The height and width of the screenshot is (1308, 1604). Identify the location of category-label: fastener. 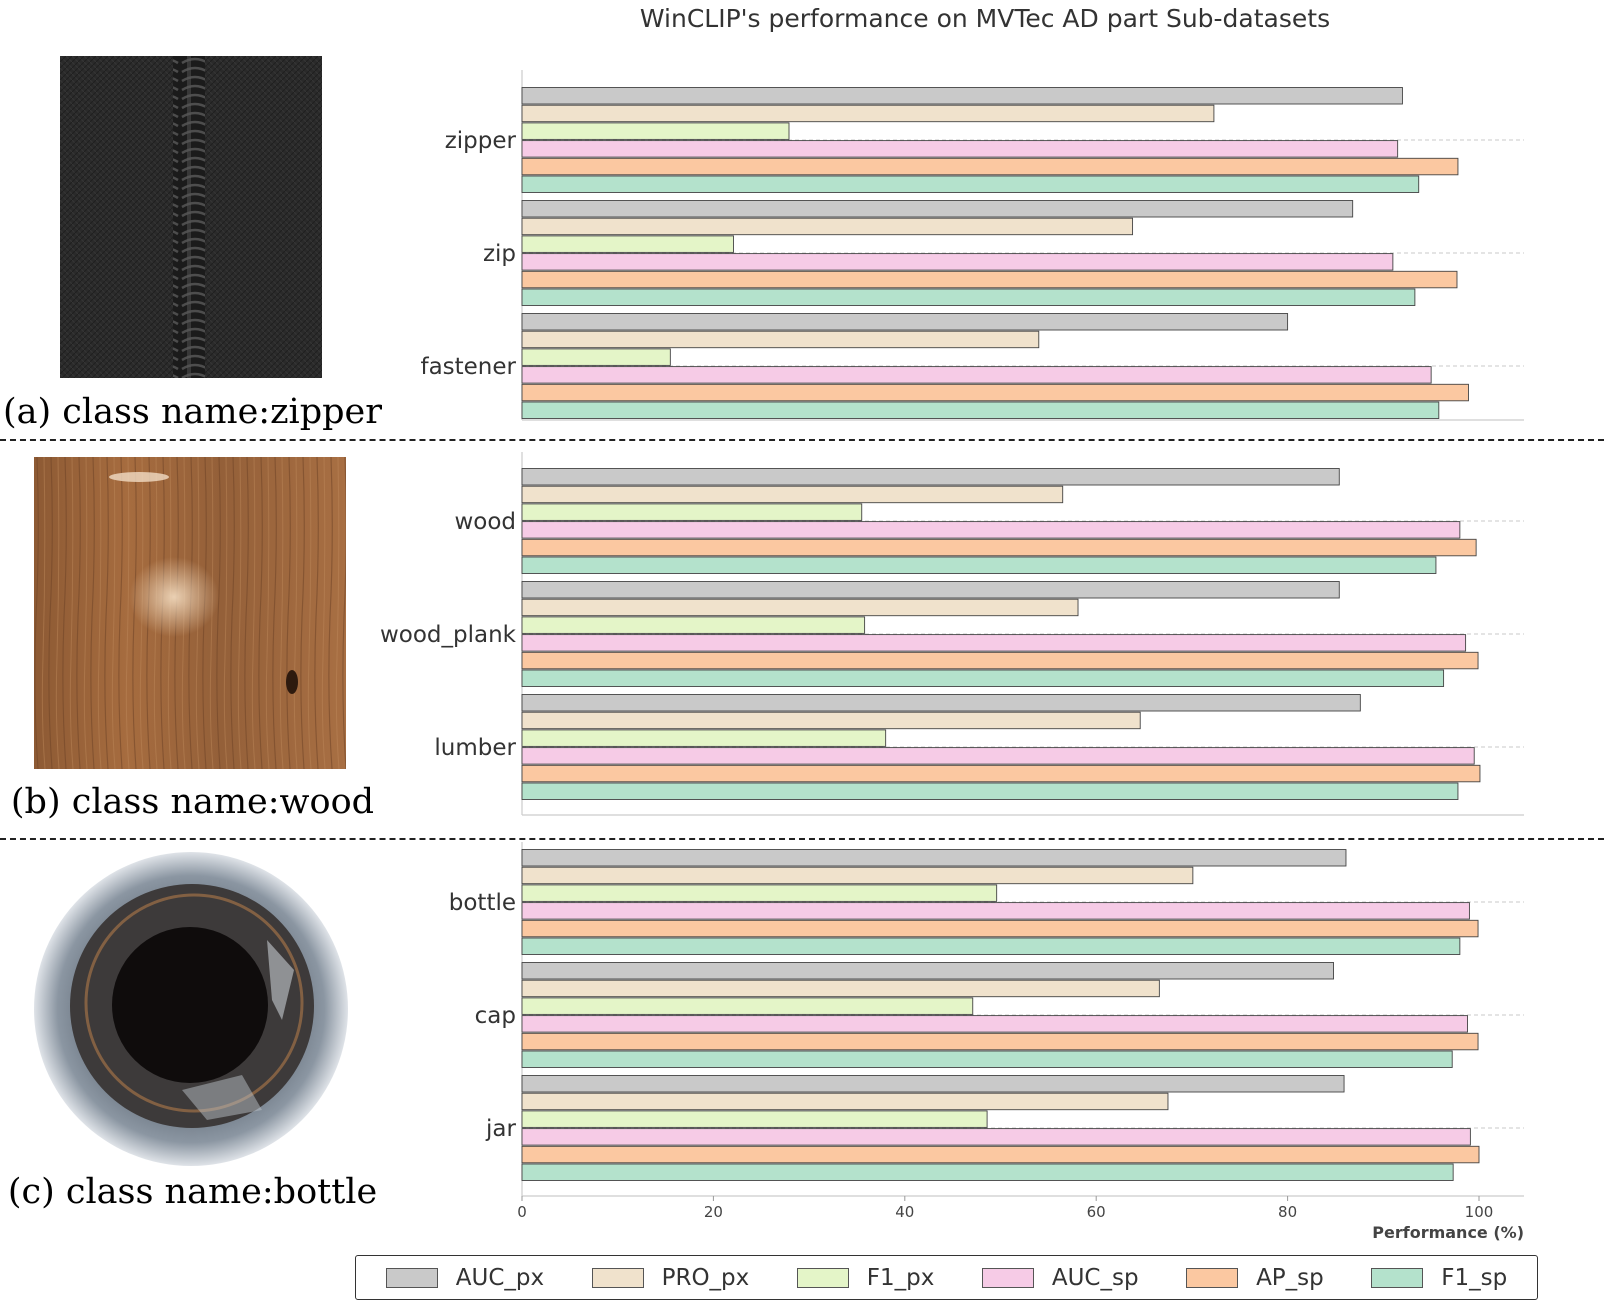
(468, 367).